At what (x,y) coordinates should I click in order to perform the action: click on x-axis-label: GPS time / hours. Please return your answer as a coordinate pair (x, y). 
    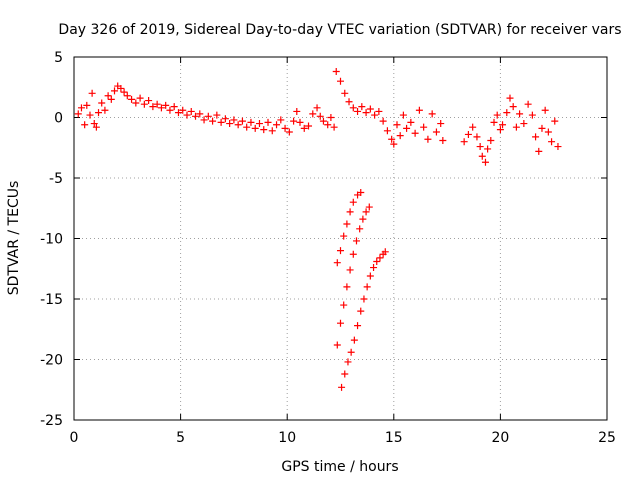
    Looking at the image, I should click on (339, 467).